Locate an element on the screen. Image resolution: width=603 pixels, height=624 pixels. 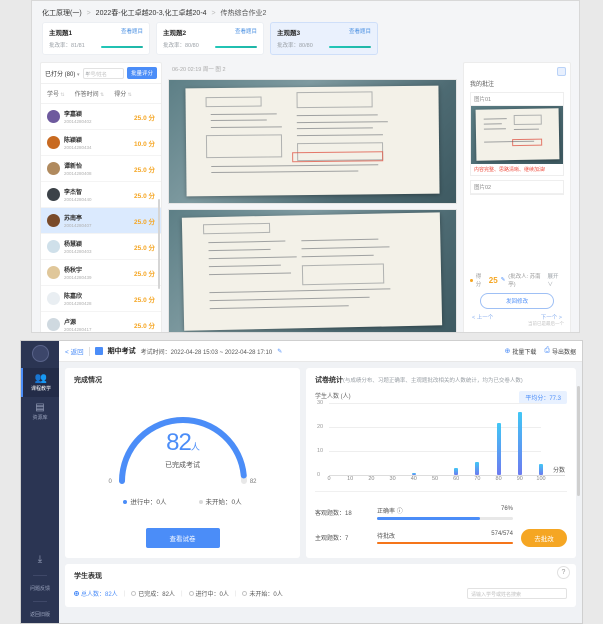
accuracy-label: 正确率 ⓘ is located at coordinates (390, 512).